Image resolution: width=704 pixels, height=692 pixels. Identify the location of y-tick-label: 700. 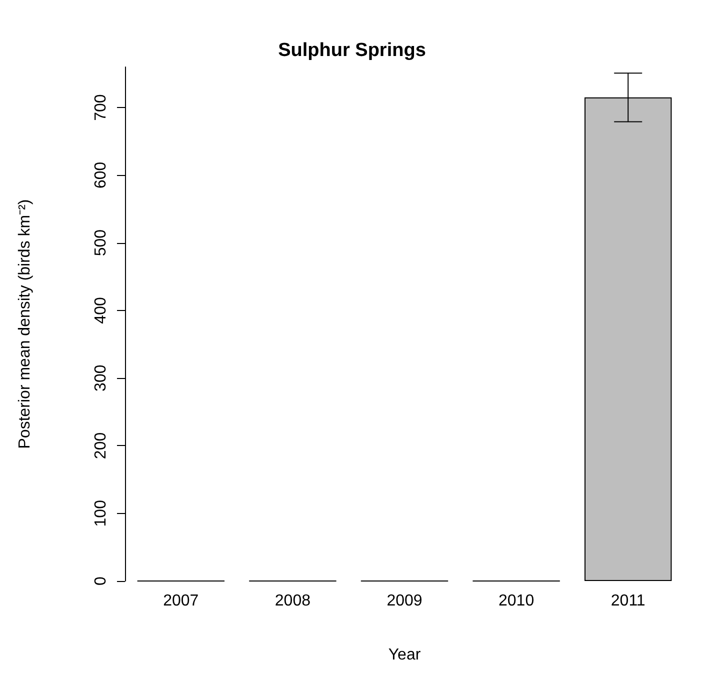
(101, 107).